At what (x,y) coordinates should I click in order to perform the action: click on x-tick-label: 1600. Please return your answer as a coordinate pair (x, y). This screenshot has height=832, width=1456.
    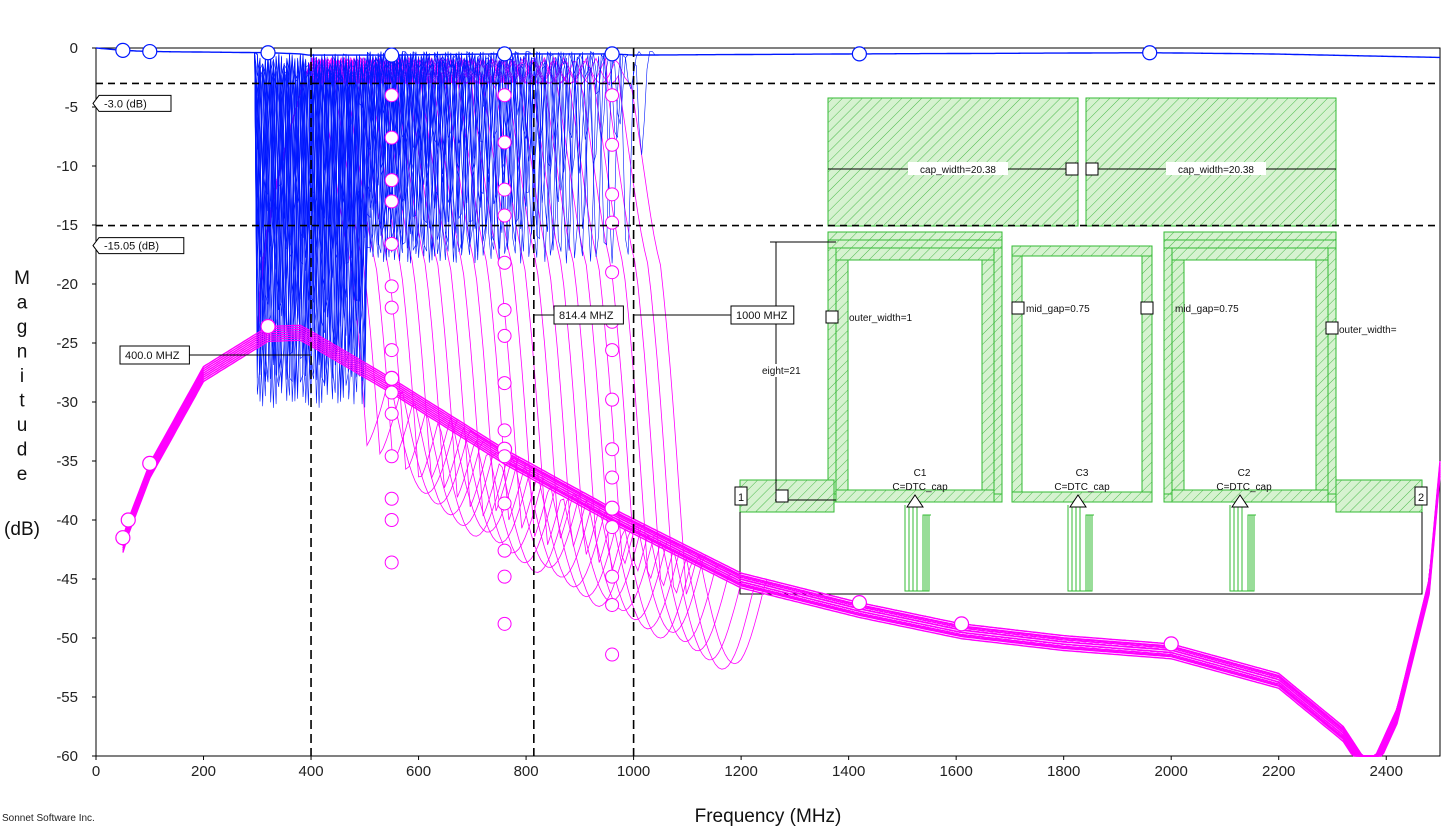
    Looking at the image, I should click on (955, 771).